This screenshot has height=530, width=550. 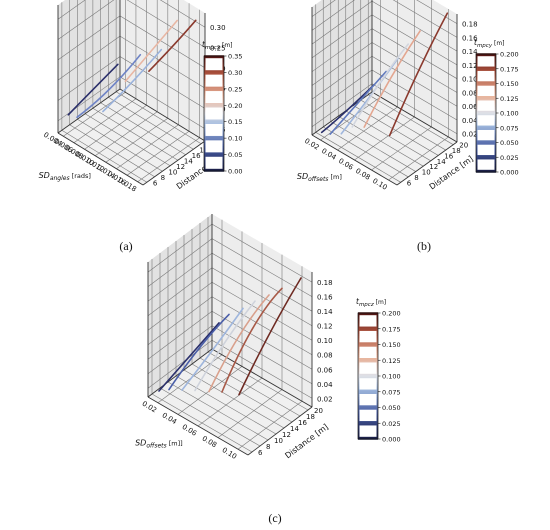 I want to click on x-tick-label: 0.10, so click(x=229, y=453).